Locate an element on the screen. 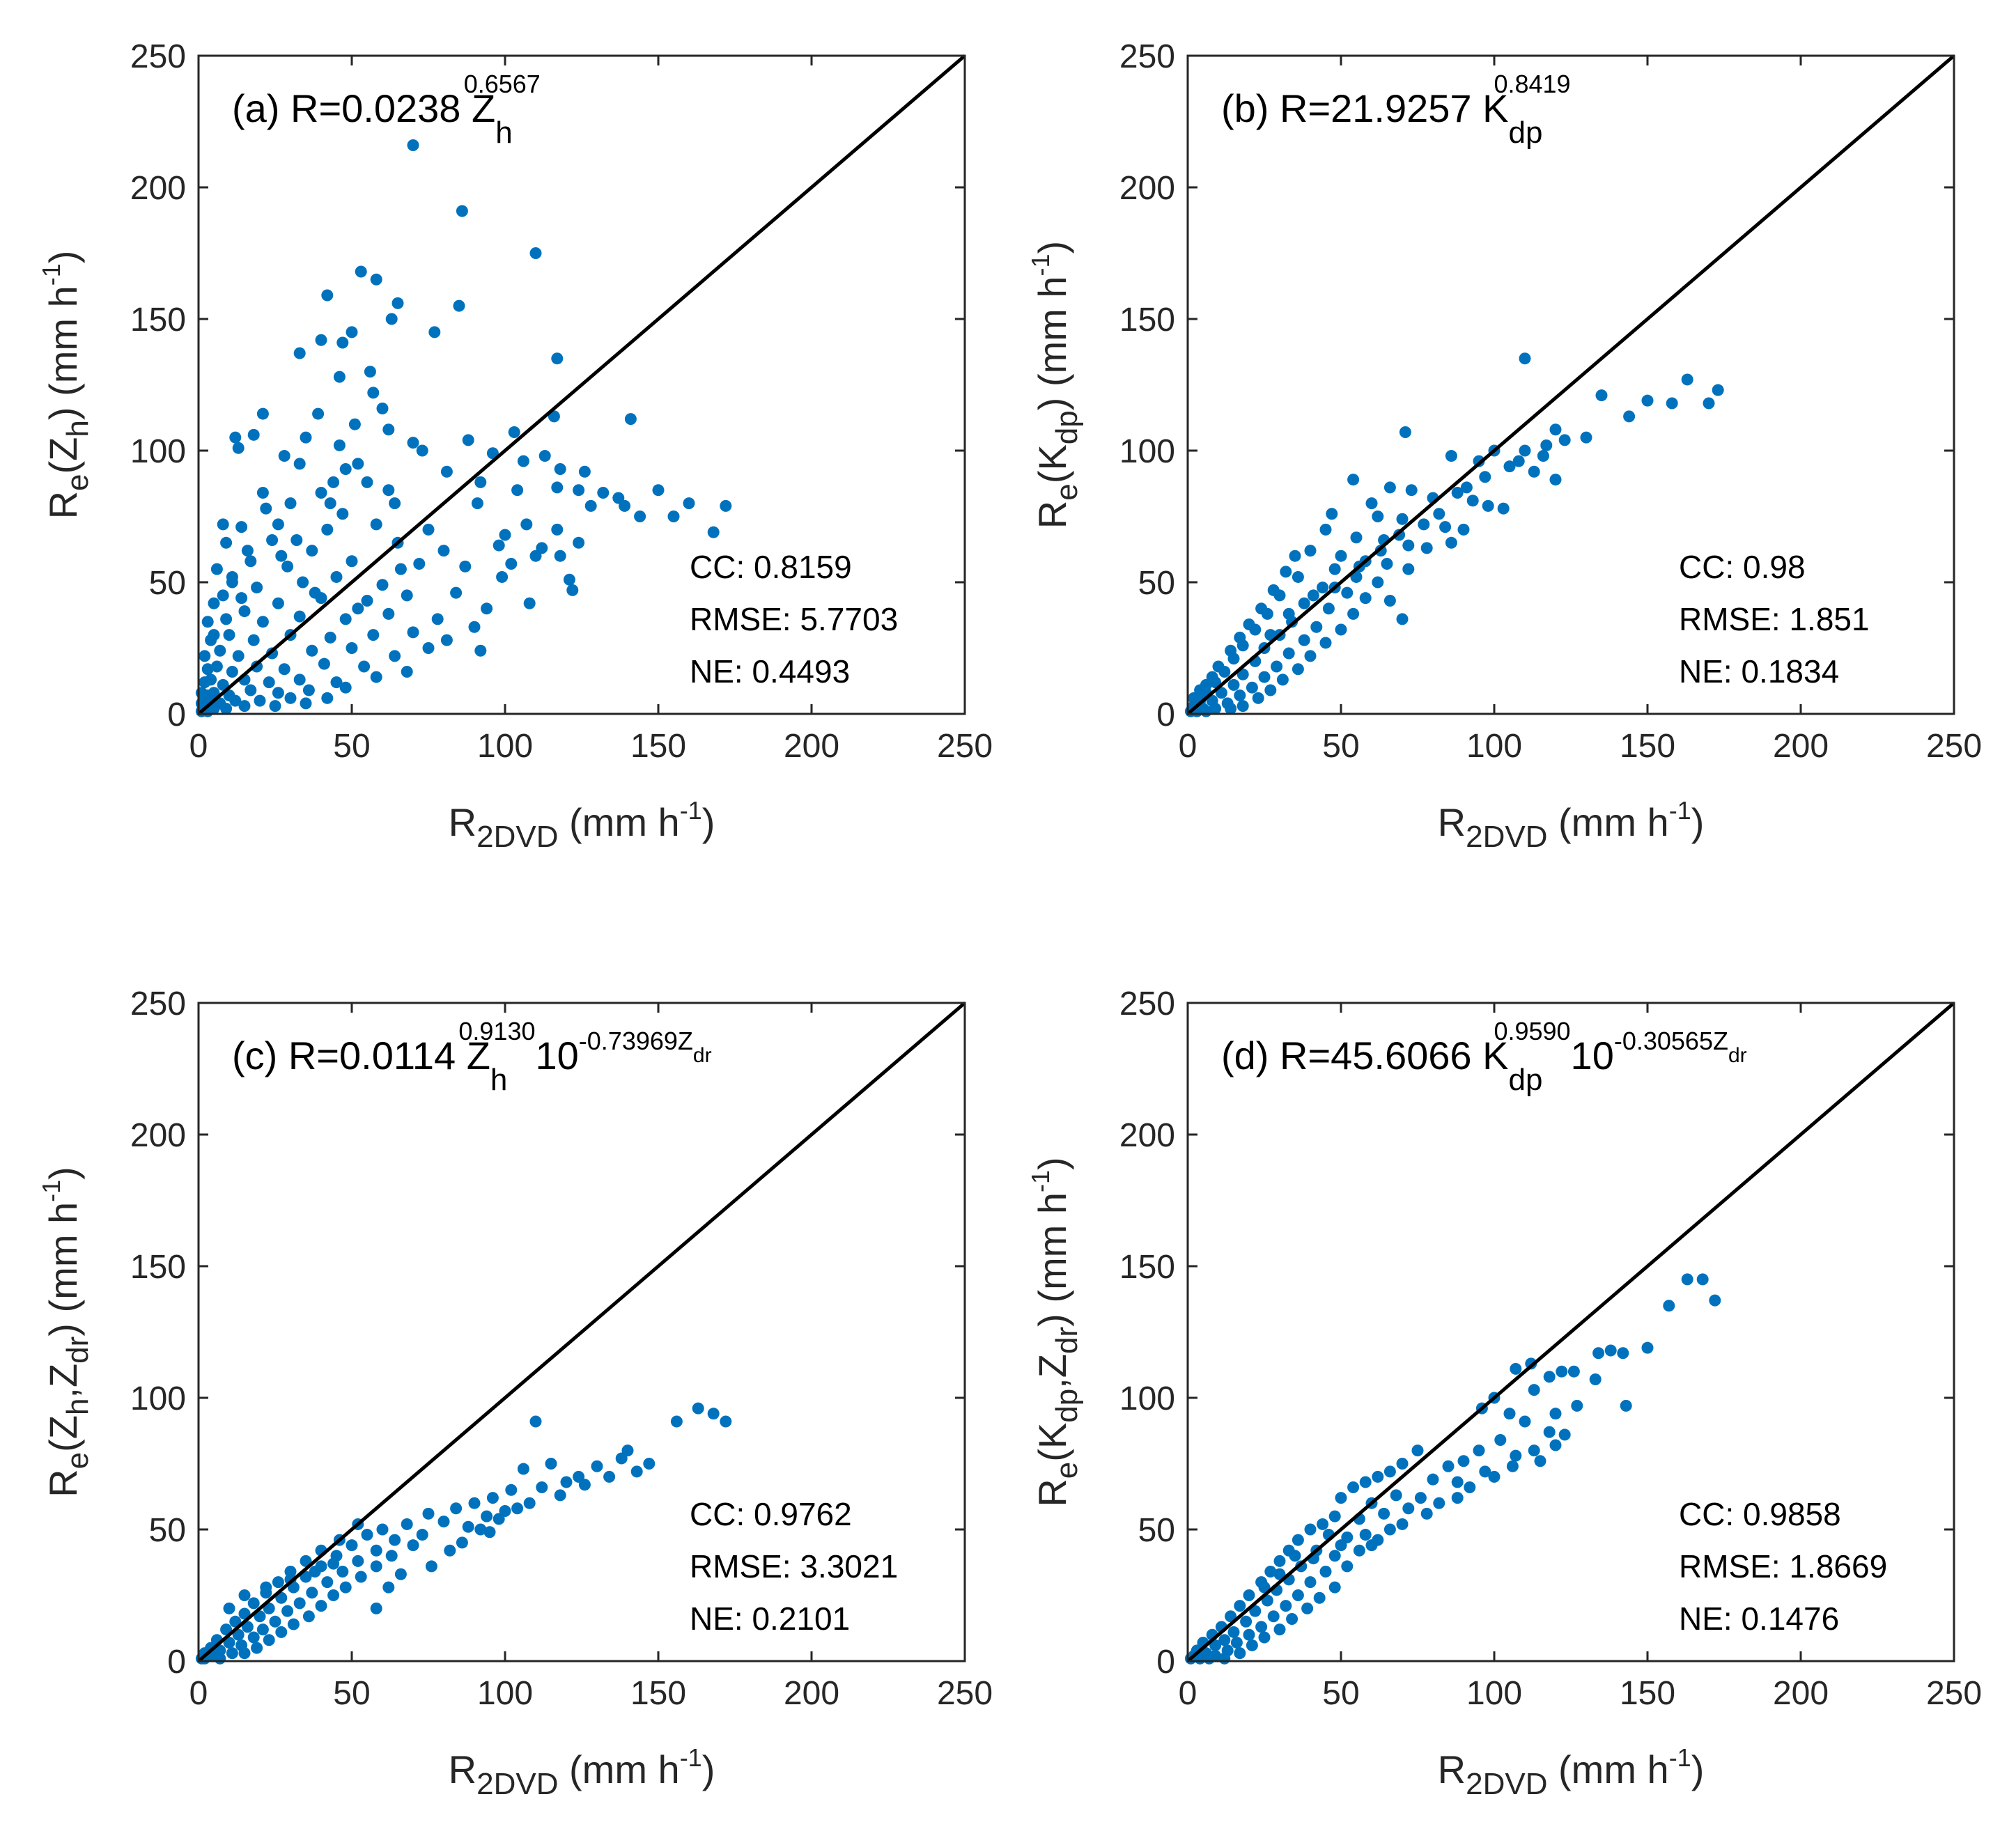 The image size is (2016, 1838). y-label-post: ) is located at coordinates (63, 257).